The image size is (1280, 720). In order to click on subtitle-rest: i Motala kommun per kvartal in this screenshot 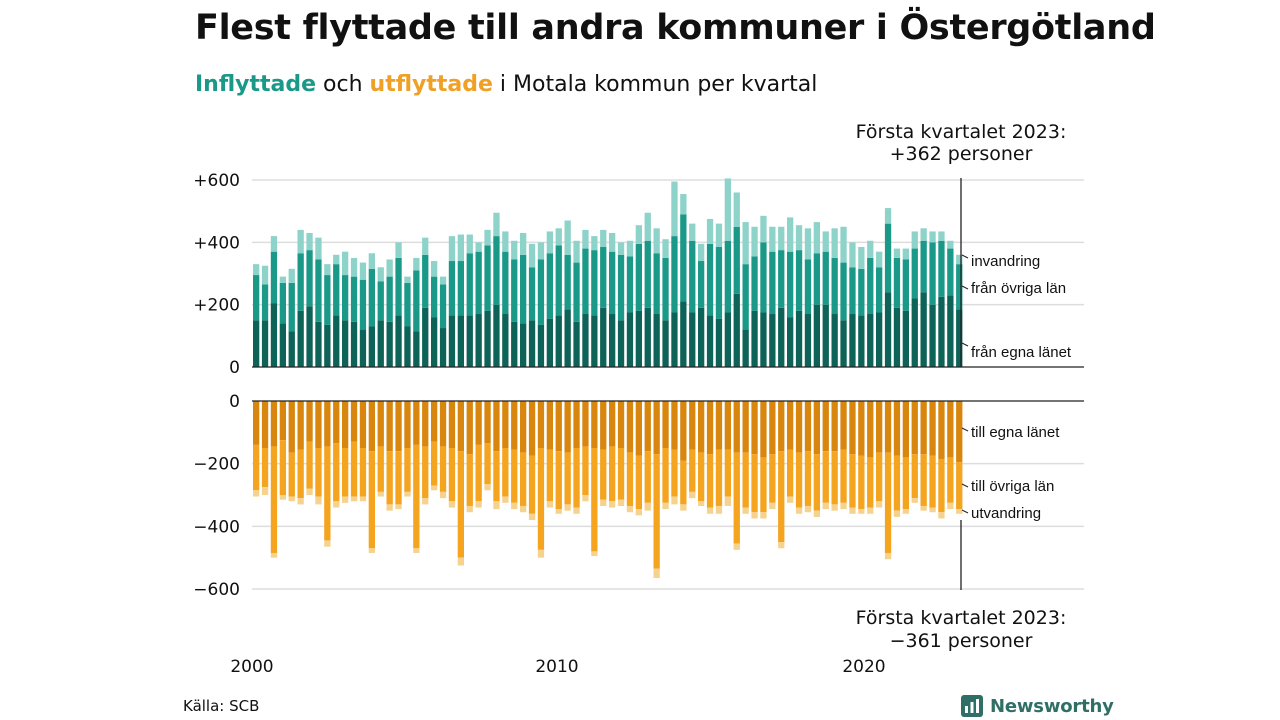, I will do `click(658, 84)`.